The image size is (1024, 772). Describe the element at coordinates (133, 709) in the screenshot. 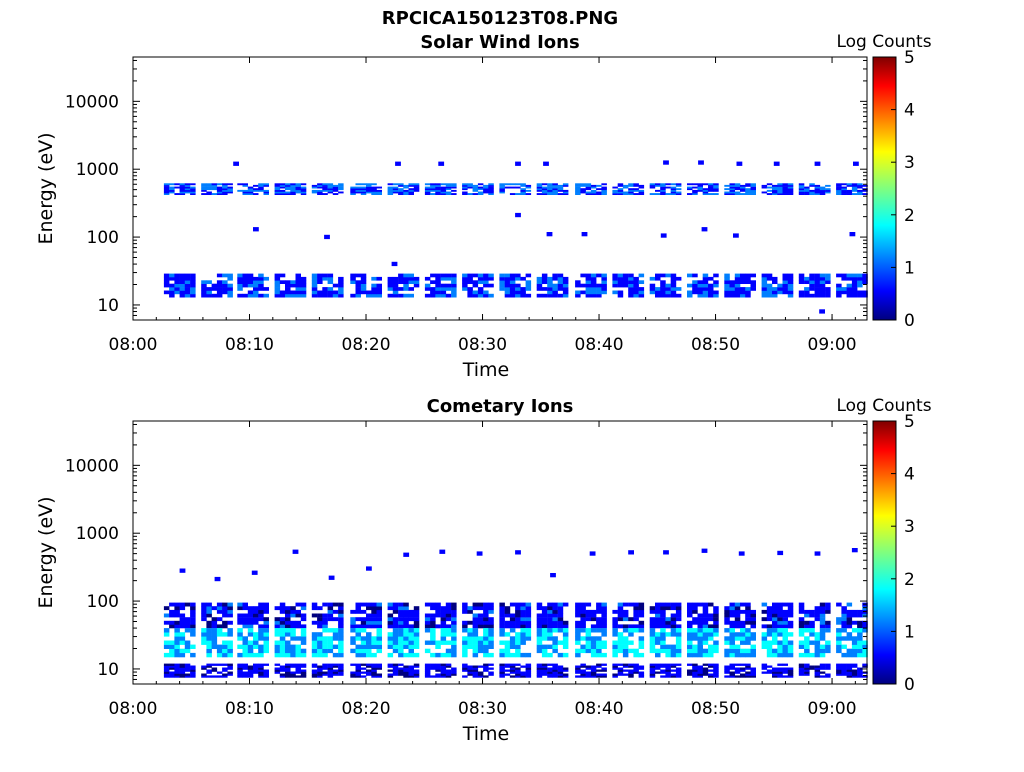

I see `x-tick-label: 08:00` at that location.